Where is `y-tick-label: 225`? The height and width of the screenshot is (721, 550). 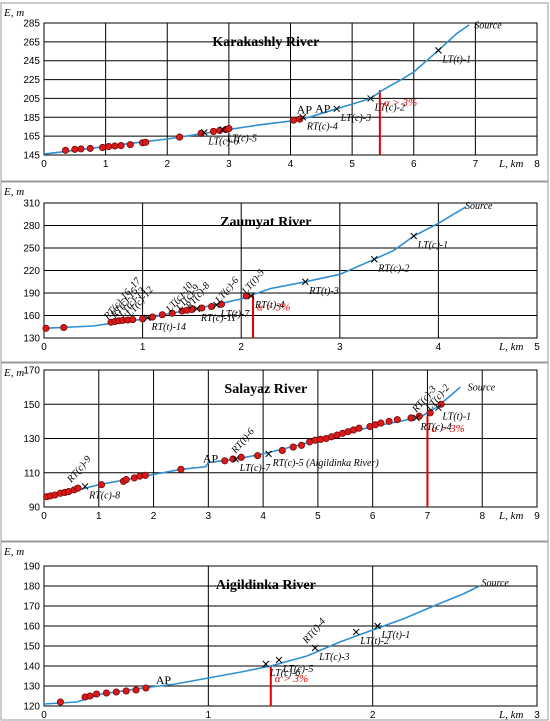 y-tick-label: 225 is located at coordinates (31, 80).